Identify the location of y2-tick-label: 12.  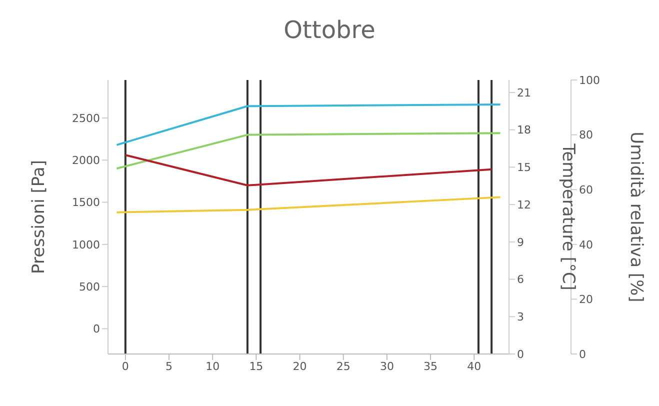
(524, 205).